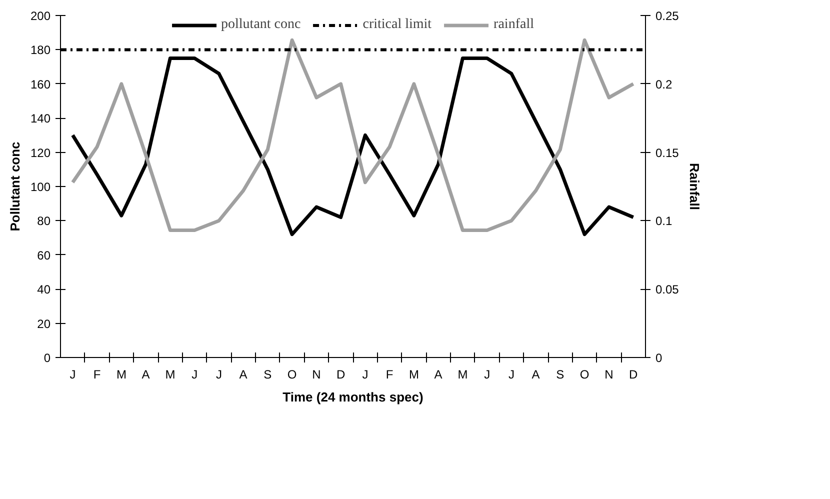 This screenshot has height=499, width=830. What do you see at coordinates (44, 221) in the screenshot?
I see `y-tick-label: 80` at bounding box center [44, 221].